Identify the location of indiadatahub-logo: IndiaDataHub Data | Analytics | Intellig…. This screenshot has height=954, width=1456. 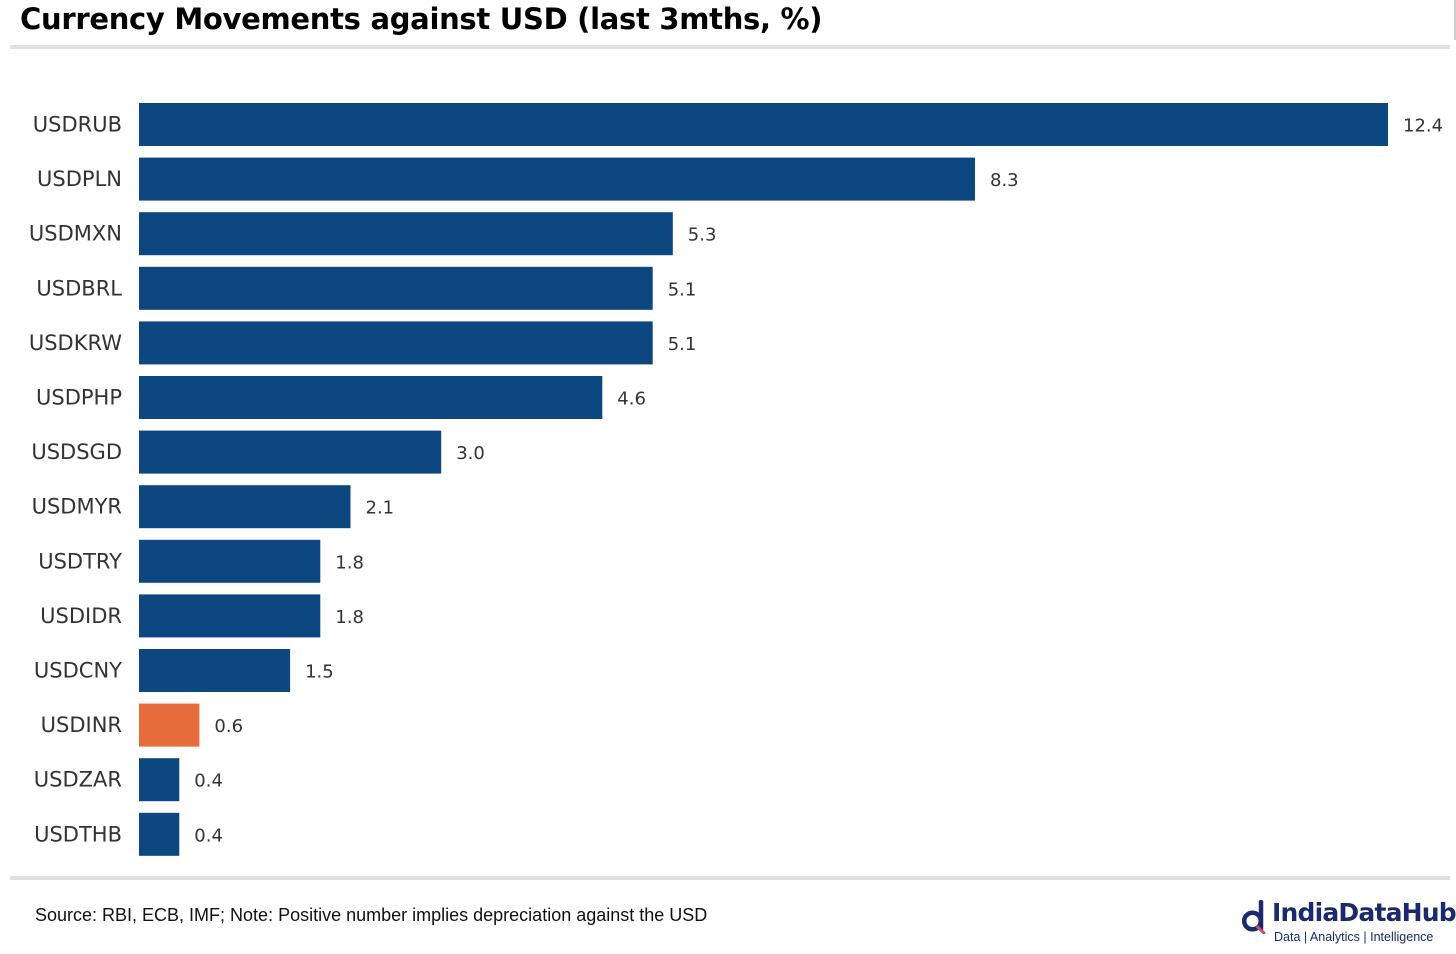
(1348, 923).